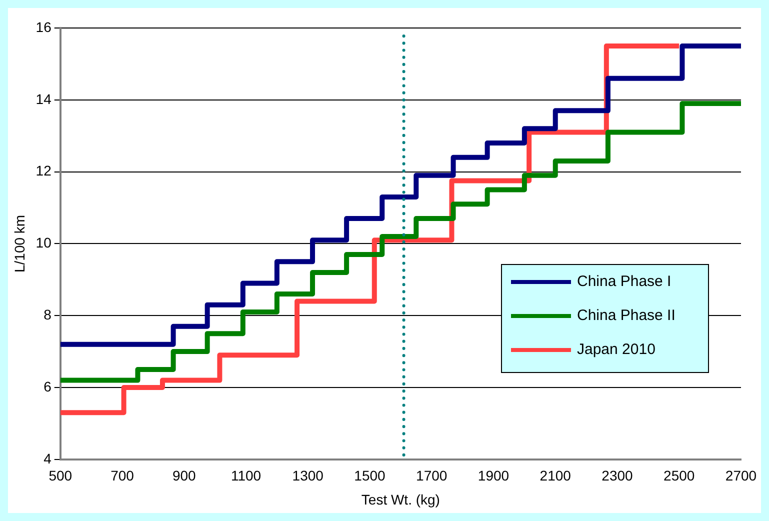  Describe the element at coordinates (432, 476) in the screenshot. I see `x-tick-label: 1700` at that location.